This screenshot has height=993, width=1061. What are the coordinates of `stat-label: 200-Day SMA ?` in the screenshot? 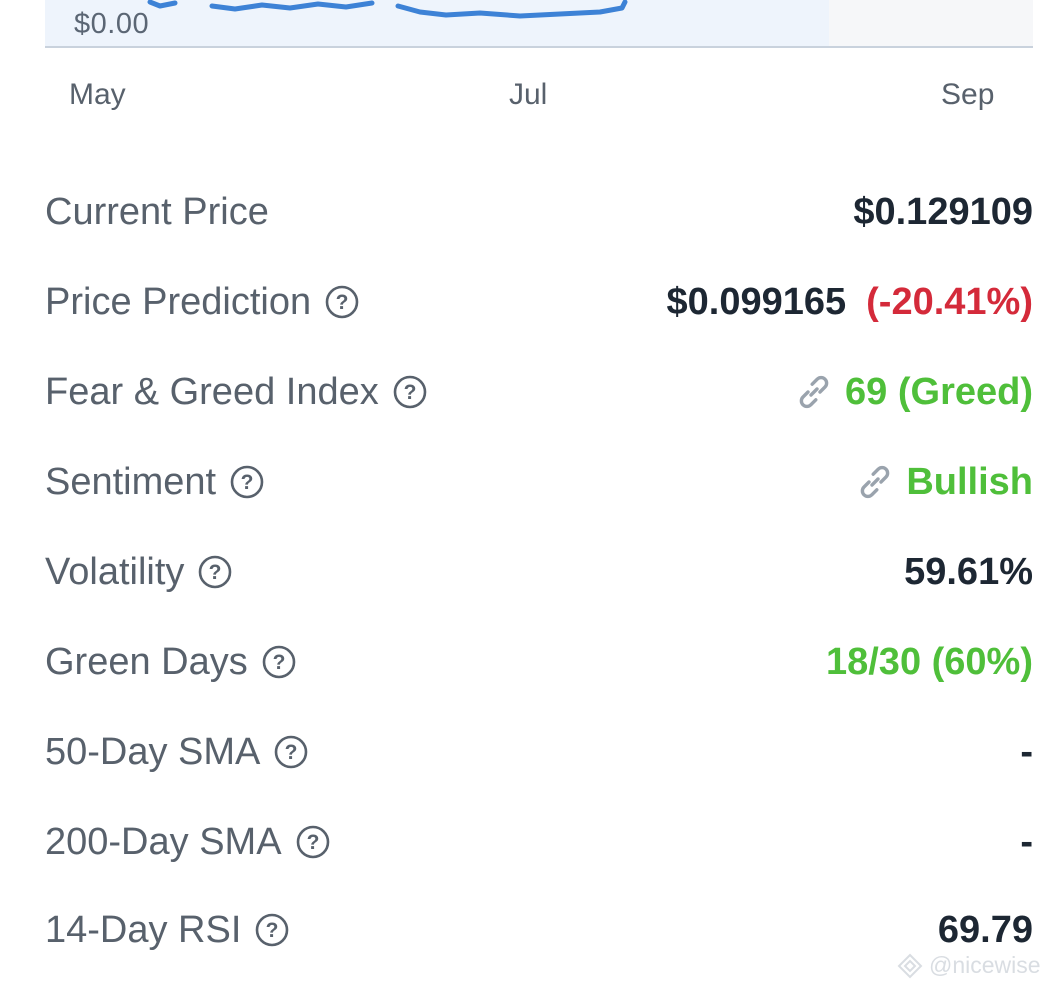 It's located at (187, 842).